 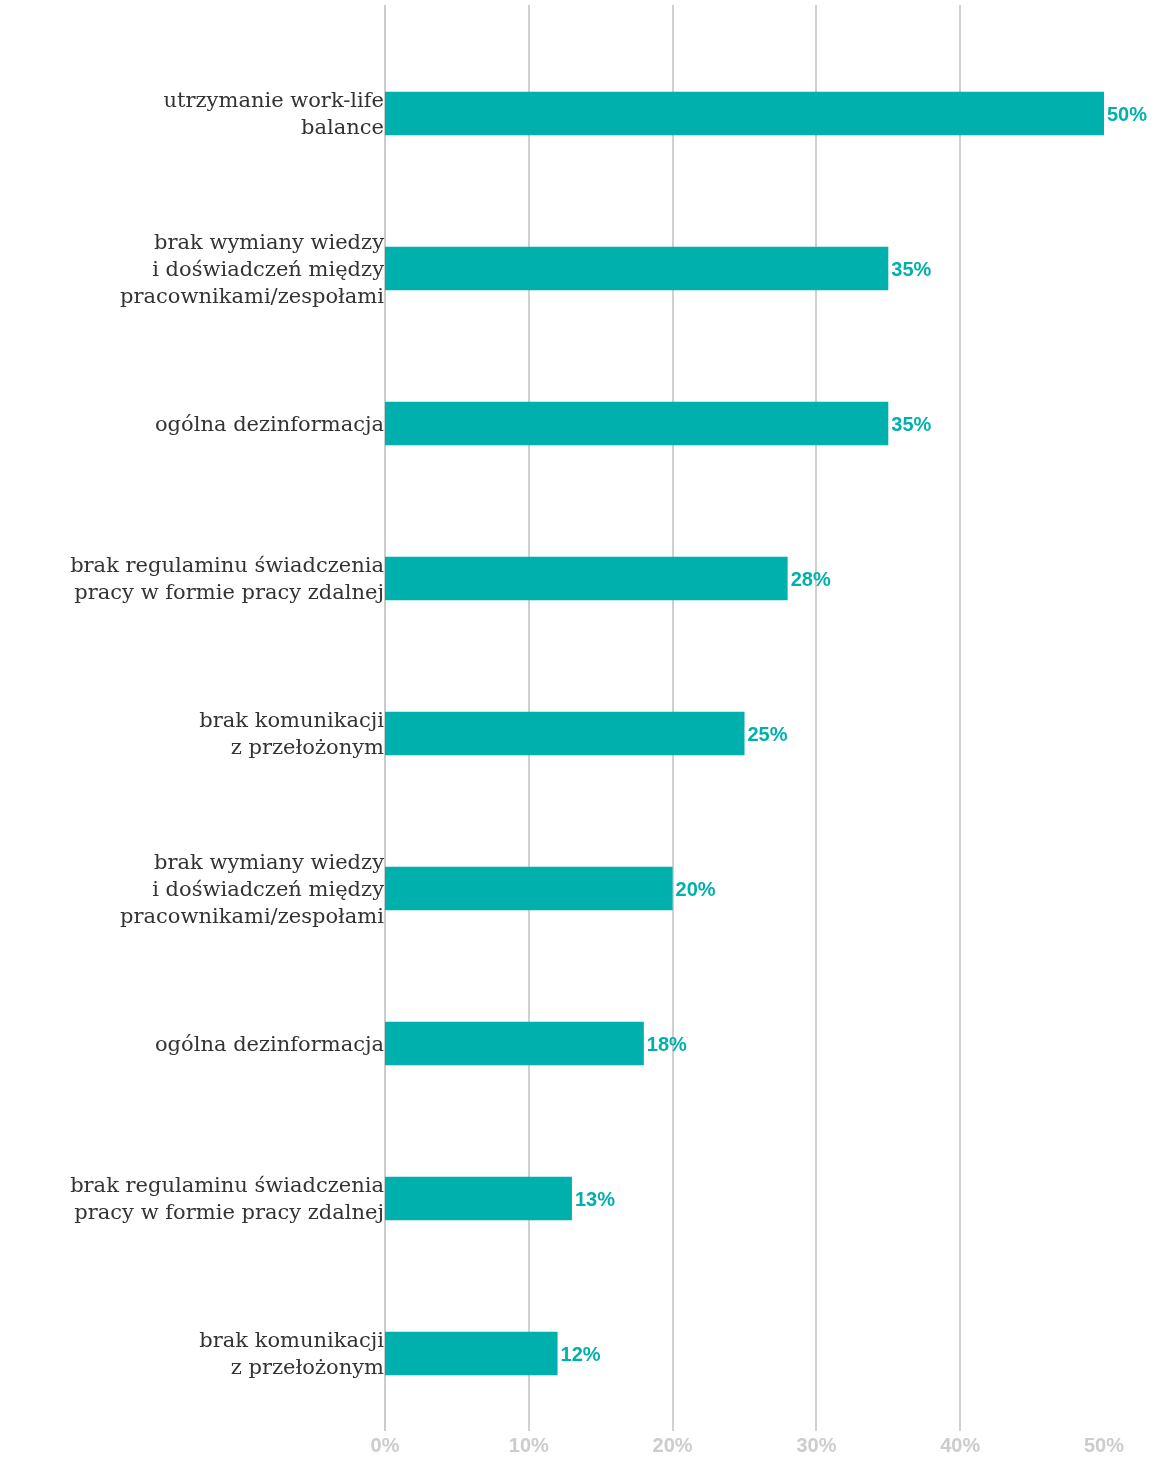 What do you see at coordinates (580, 1353) in the screenshot?
I see `data-label: 12%` at bounding box center [580, 1353].